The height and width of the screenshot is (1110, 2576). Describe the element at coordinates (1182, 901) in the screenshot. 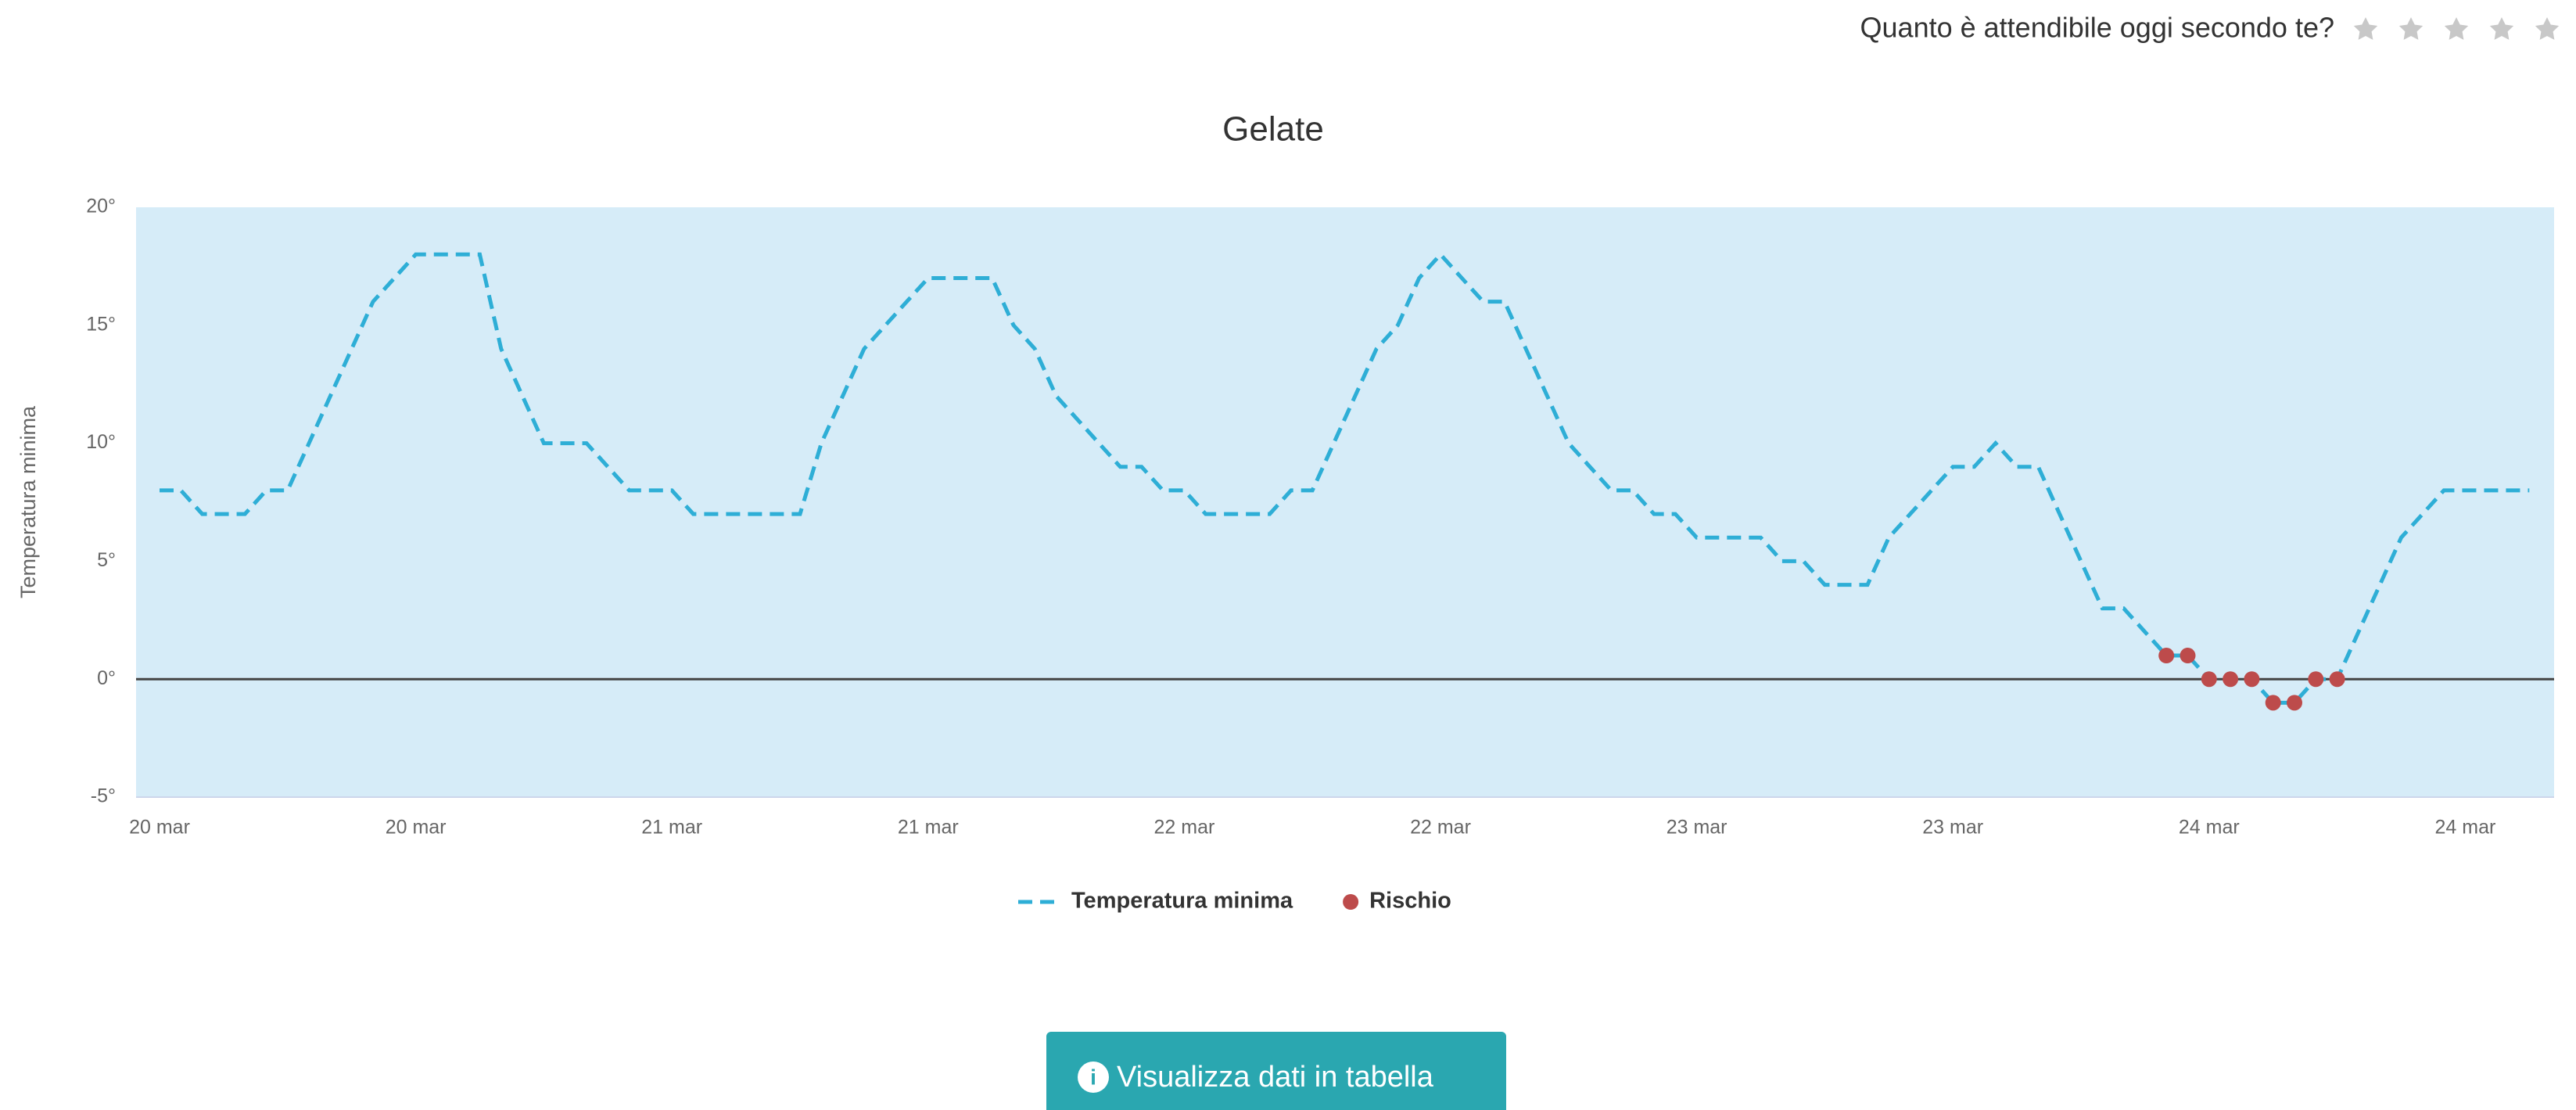

I see `legend-label: Temperatura minima` at that location.